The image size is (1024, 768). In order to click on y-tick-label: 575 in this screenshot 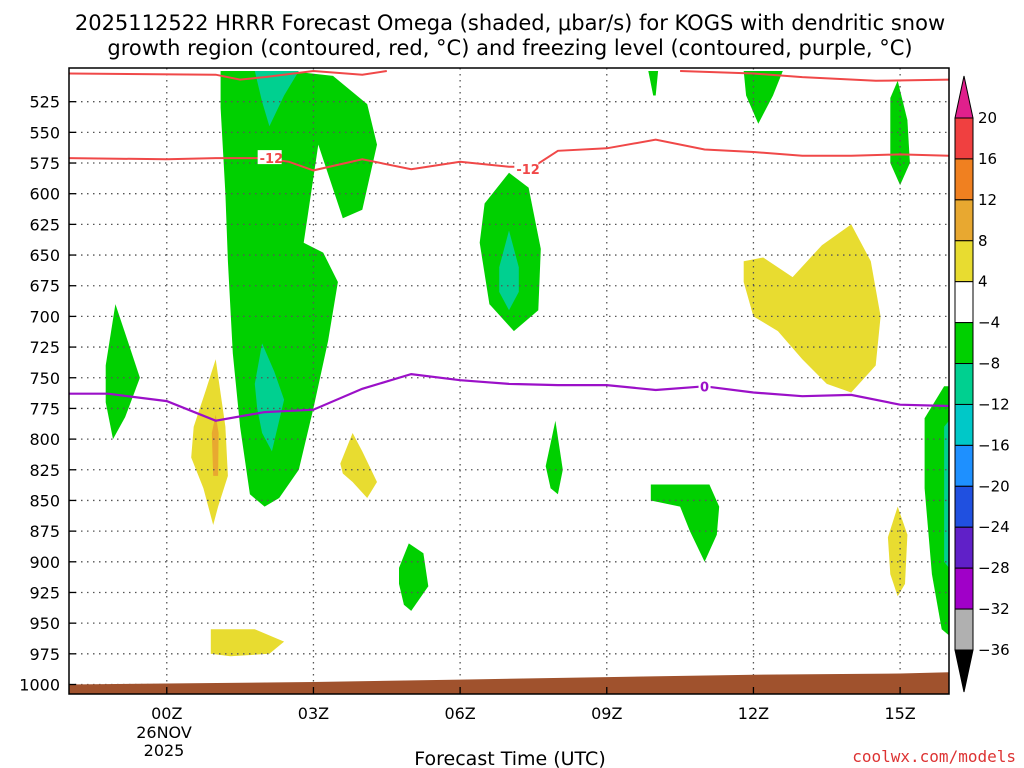, I will do `click(44, 163)`.